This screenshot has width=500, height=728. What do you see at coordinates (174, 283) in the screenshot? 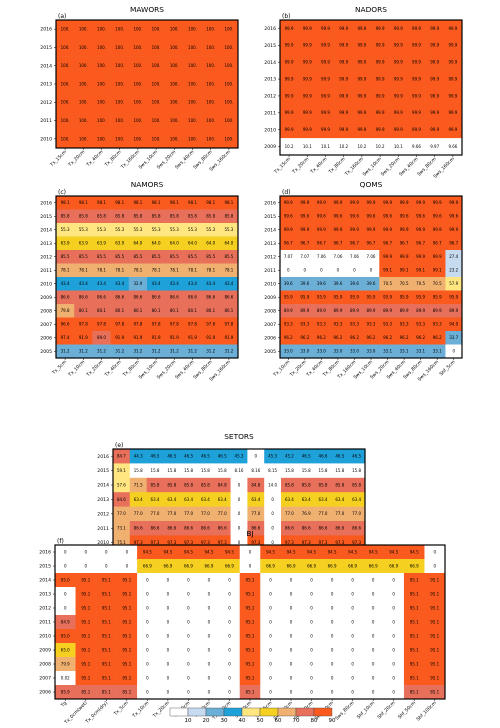
I see `cell-value-label: 43.4` at bounding box center [174, 283].